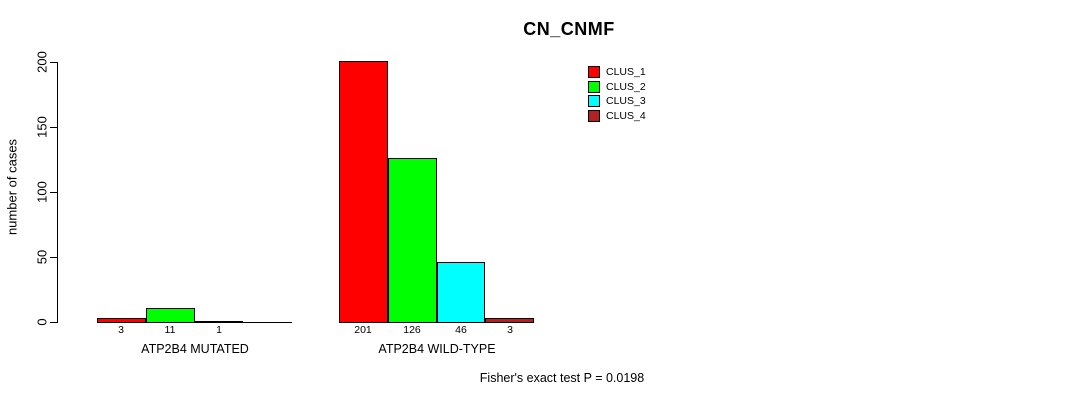 The image size is (1090, 400). Describe the element at coordinates (562, 378) in the screenshot. I see `footnote-fisher-test: Fisher's exact test P = 0.0198` at that location.